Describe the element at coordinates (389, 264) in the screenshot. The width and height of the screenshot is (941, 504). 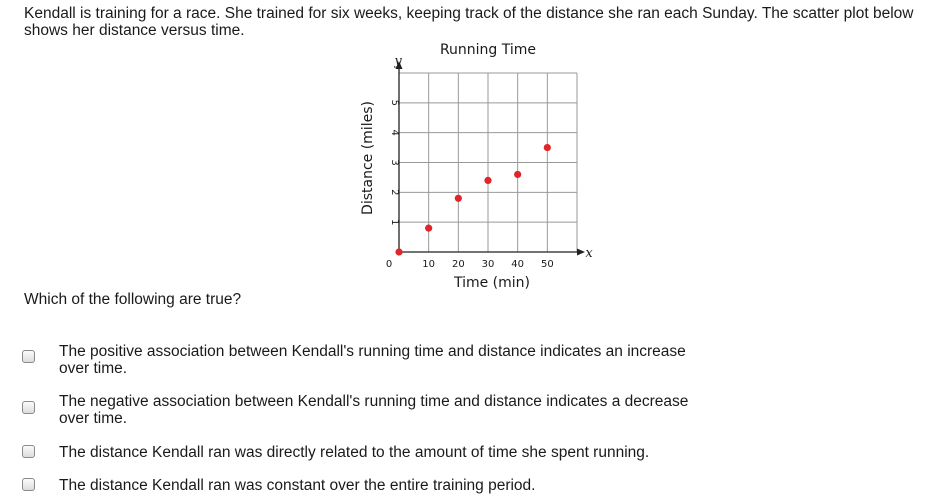
I see `x-tick-label: 0` at that location.